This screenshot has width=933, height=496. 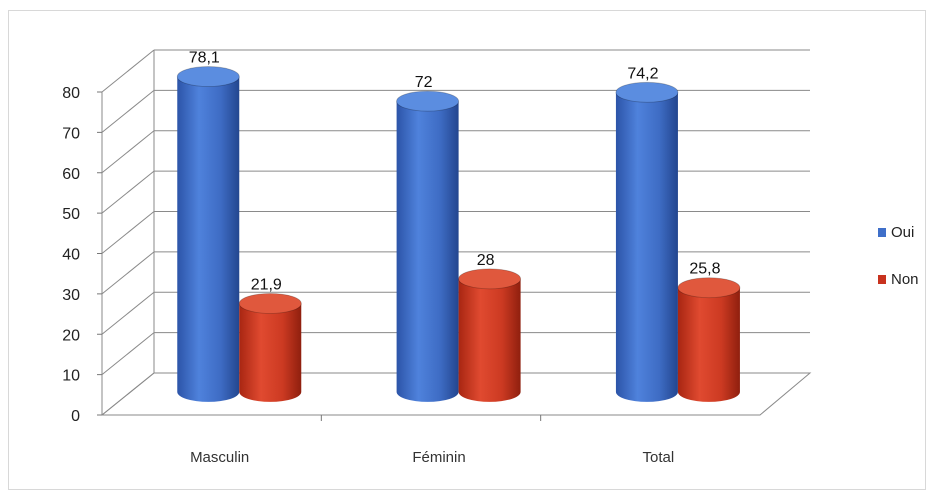 What do you see at coordinates (71, 376) in the screenshot?
I see `y-tick-label: 10` at bounding box center [71, 376].